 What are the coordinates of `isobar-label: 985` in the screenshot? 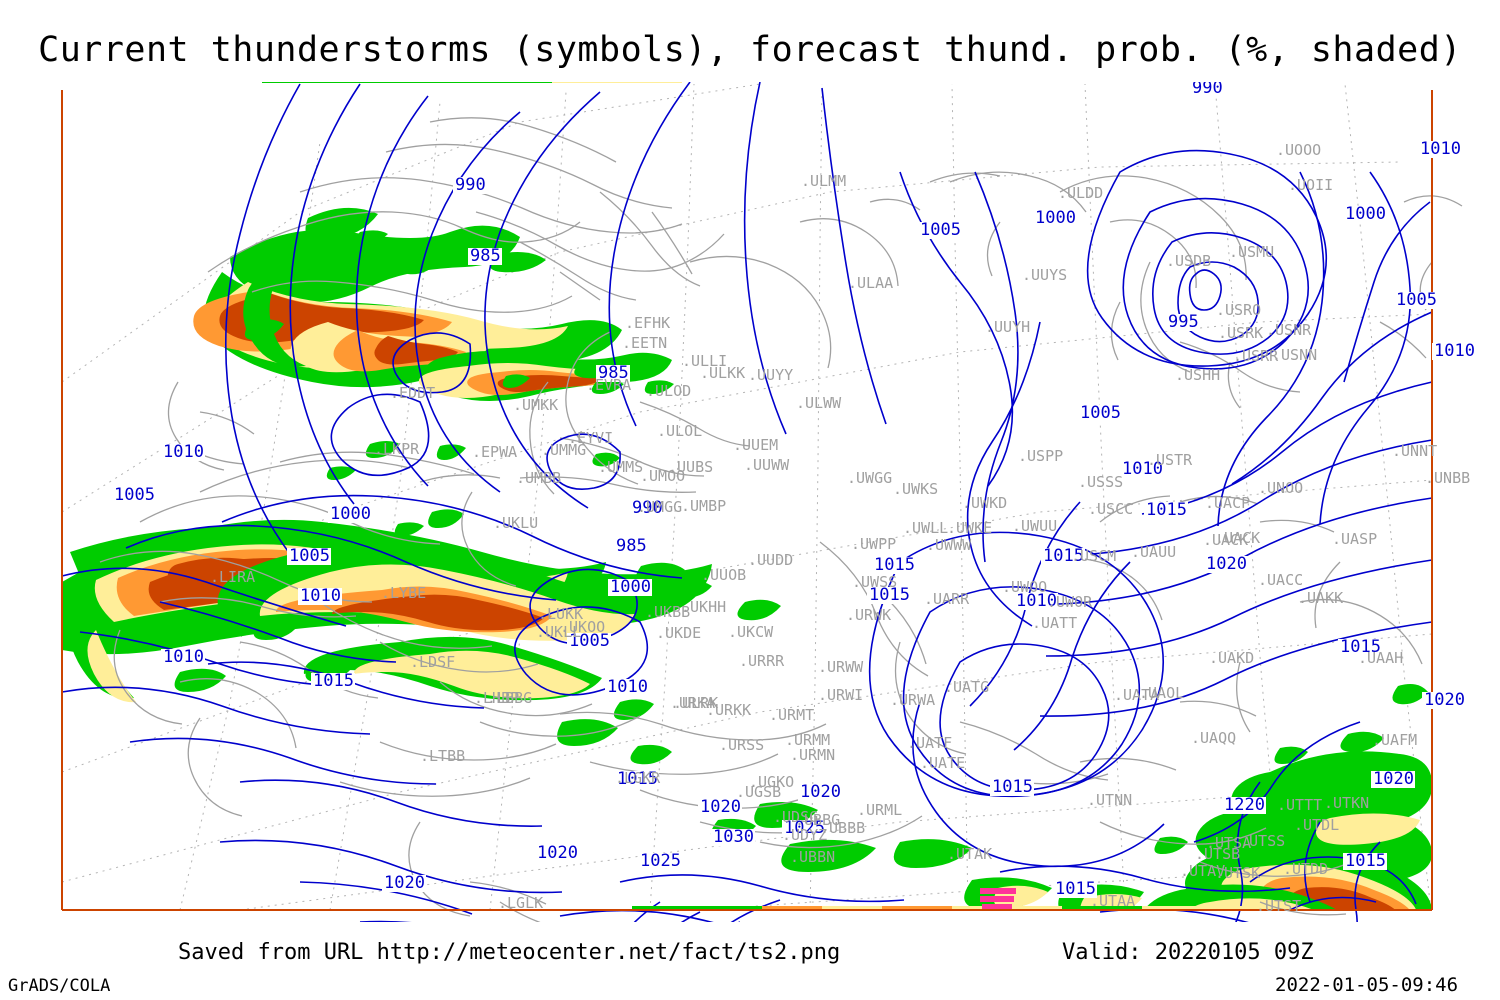 It's located at (613, 373).